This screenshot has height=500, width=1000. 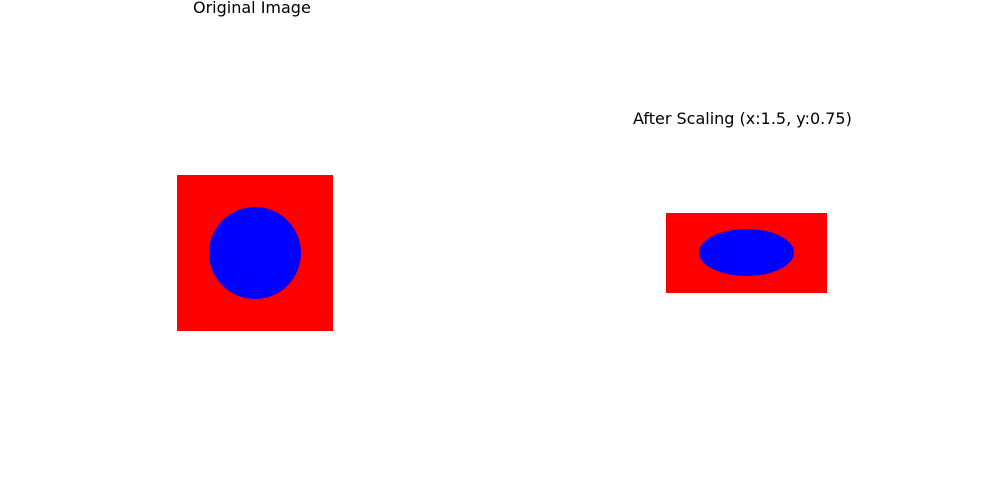 What do you see at coordinates (252, 8) in the screenshot?
I see `original-image-title: Original Image` at bounding box center [252, 8].